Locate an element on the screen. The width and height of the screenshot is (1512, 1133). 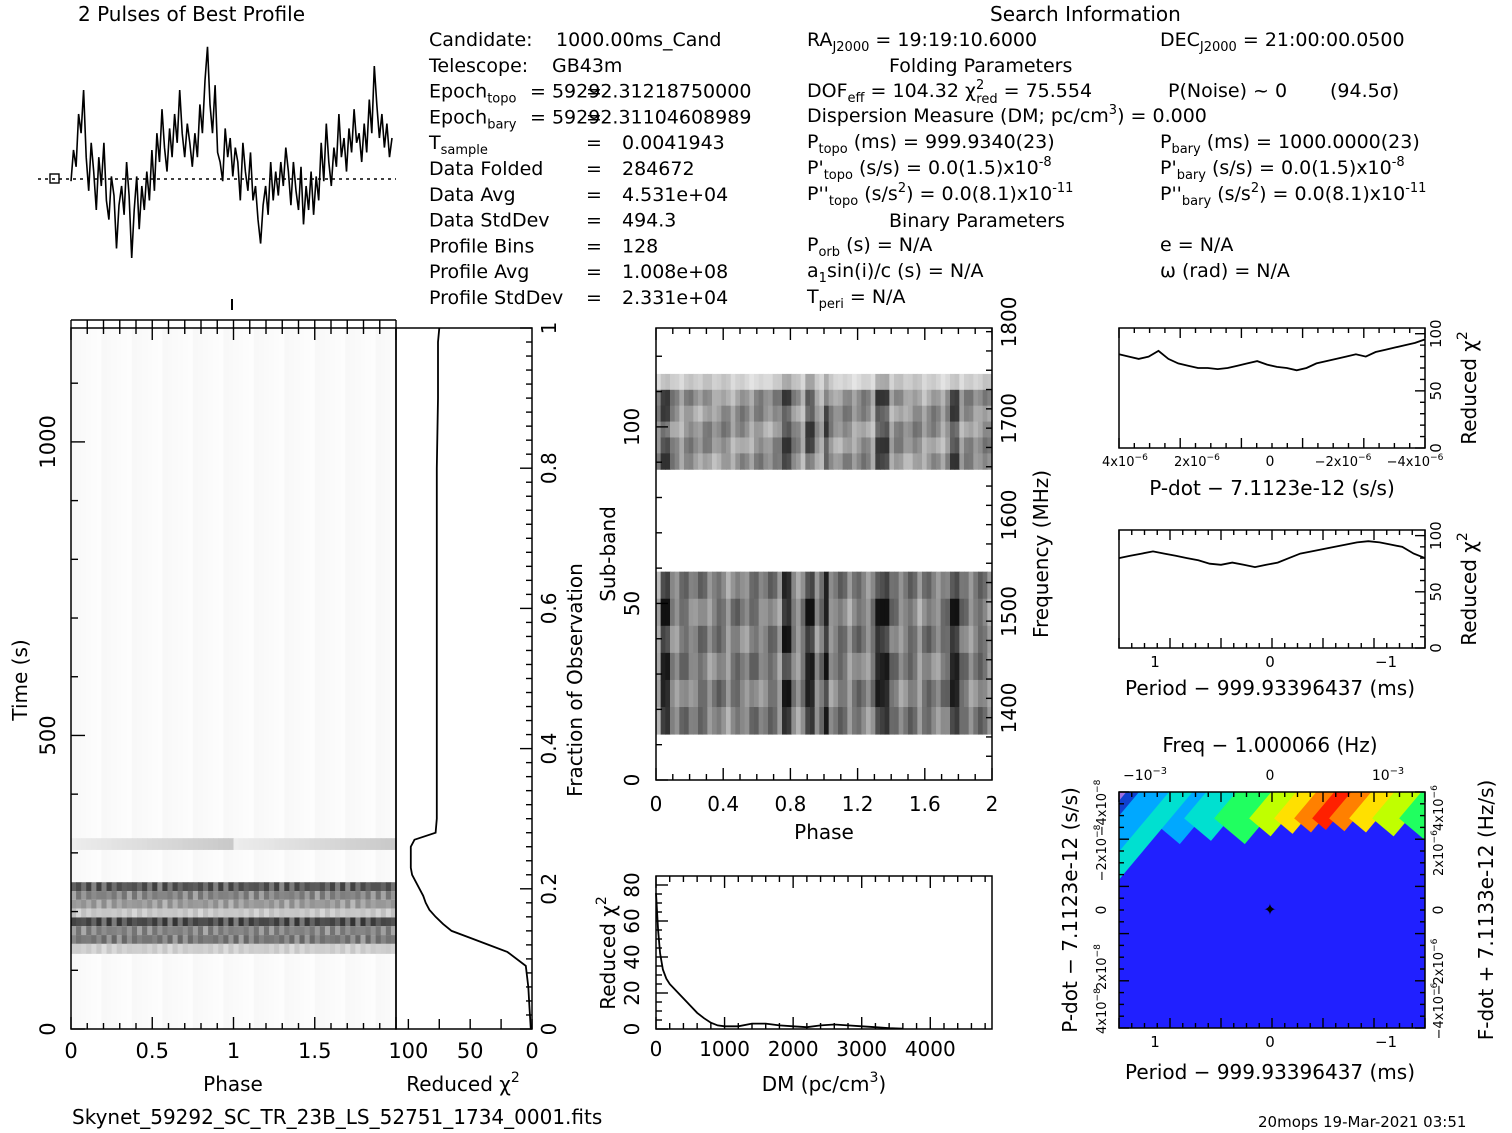
chi2-time-line is located at coordinates (470, 678).